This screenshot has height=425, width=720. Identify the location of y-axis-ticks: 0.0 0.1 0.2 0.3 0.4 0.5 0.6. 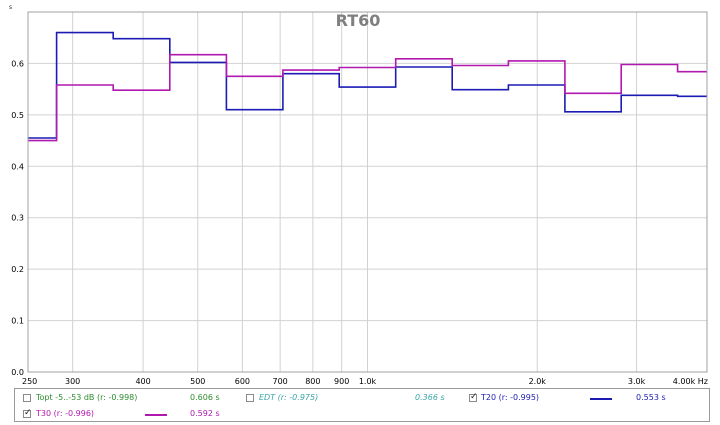
(17, 218).